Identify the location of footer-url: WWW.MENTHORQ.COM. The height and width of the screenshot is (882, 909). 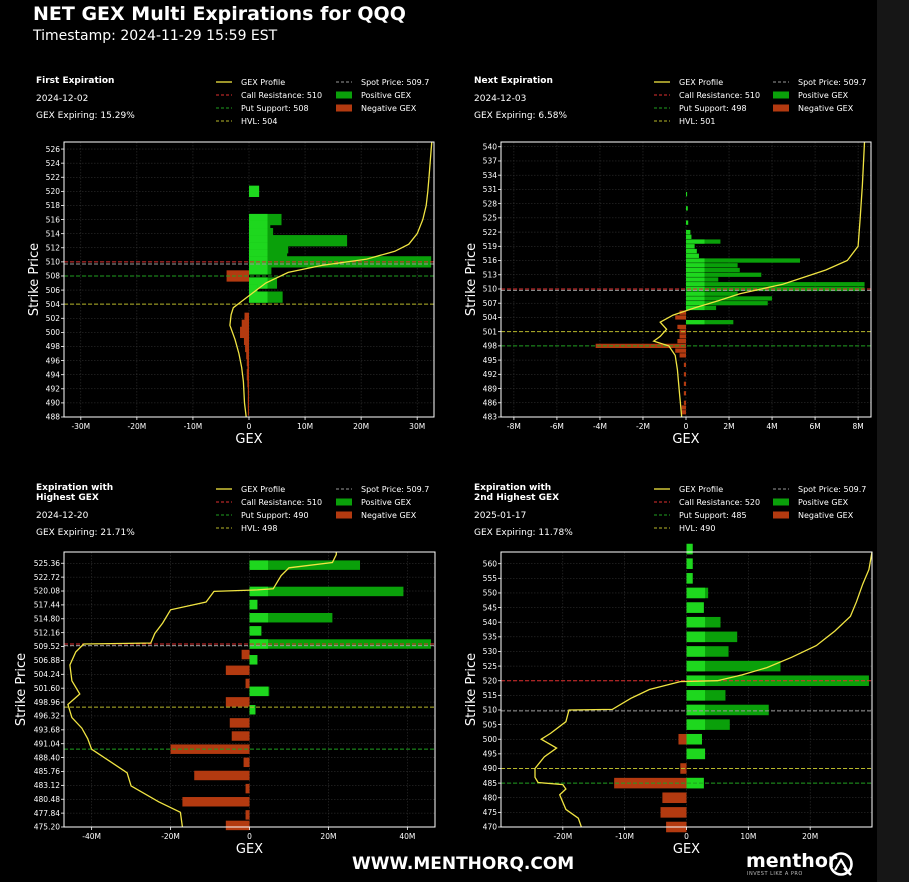
(463, 864).